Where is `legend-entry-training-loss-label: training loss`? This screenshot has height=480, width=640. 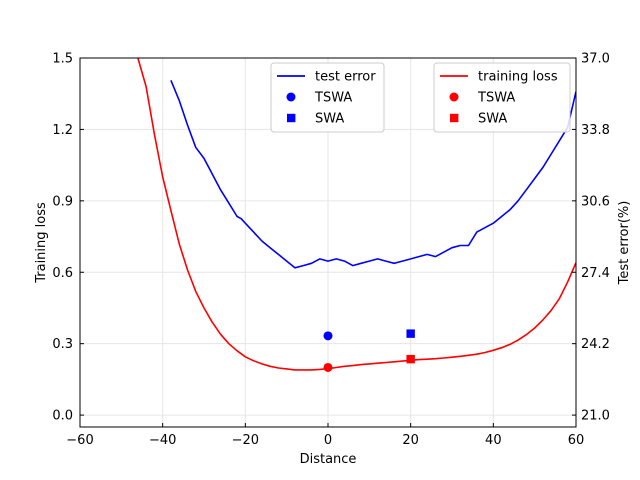
legend-entry-training-loss-label: training loss is located at coordinates (518, 77).